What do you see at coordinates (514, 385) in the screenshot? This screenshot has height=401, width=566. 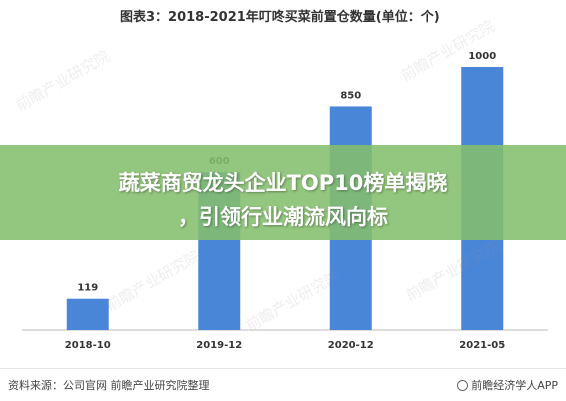 I see `brand-name: 前瞻经济学人APP` at bounding box center [514, 385].